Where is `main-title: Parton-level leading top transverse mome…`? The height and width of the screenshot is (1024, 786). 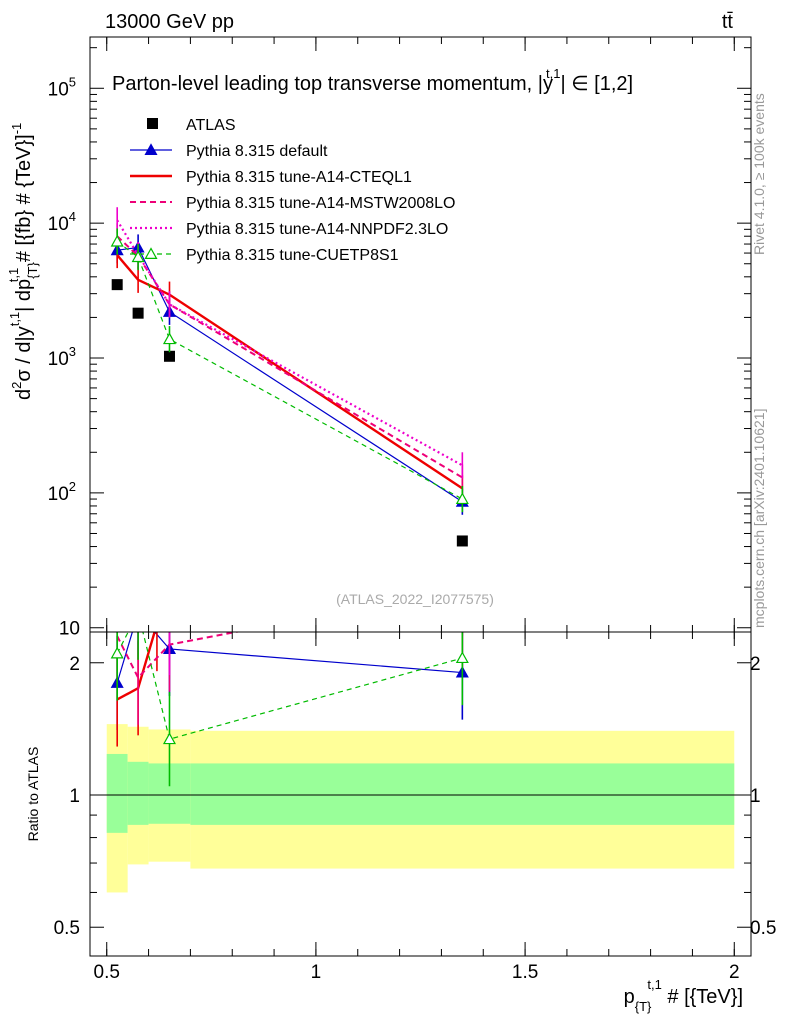
main-title: Parton-level leading top transverse mome… is located at coordinates (372, 80).